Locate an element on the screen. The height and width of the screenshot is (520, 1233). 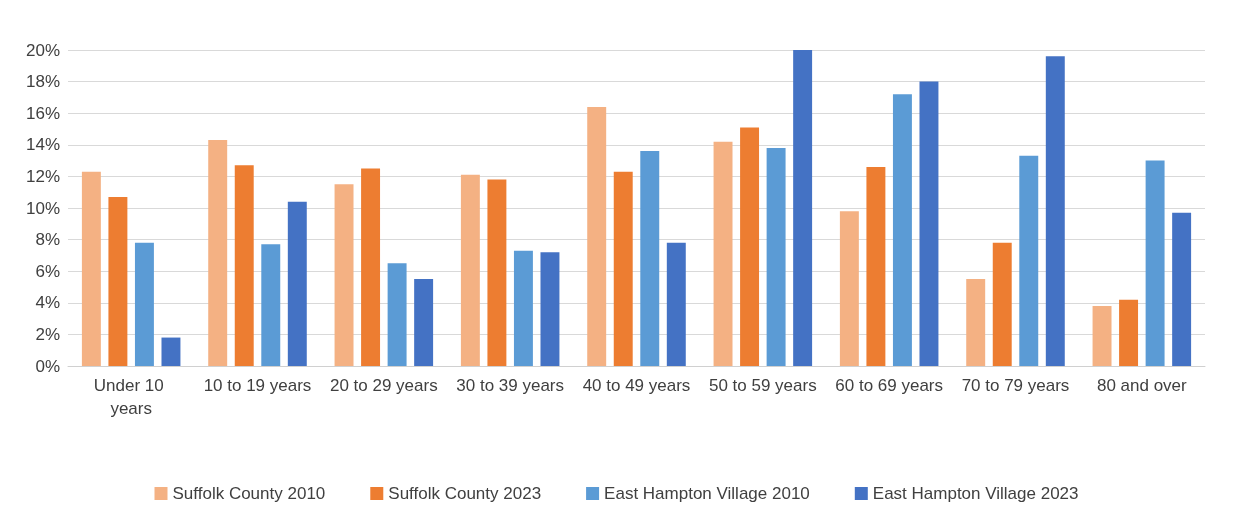
x-tick-label: 50 to 59 years is located at coordinates (762, 385).